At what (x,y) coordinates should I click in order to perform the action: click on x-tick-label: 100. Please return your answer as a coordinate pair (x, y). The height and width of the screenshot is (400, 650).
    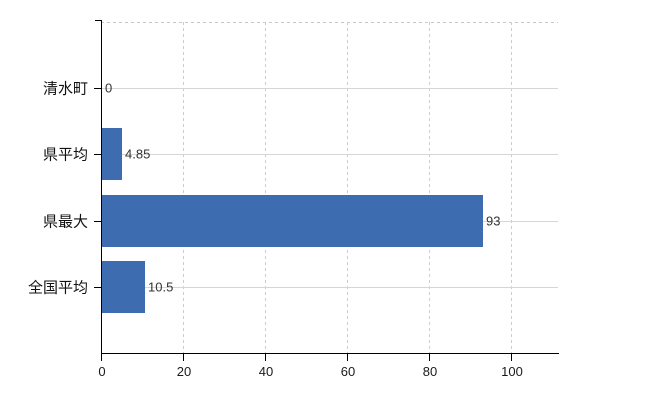
    Looking at the image, I should click on (512, 371).